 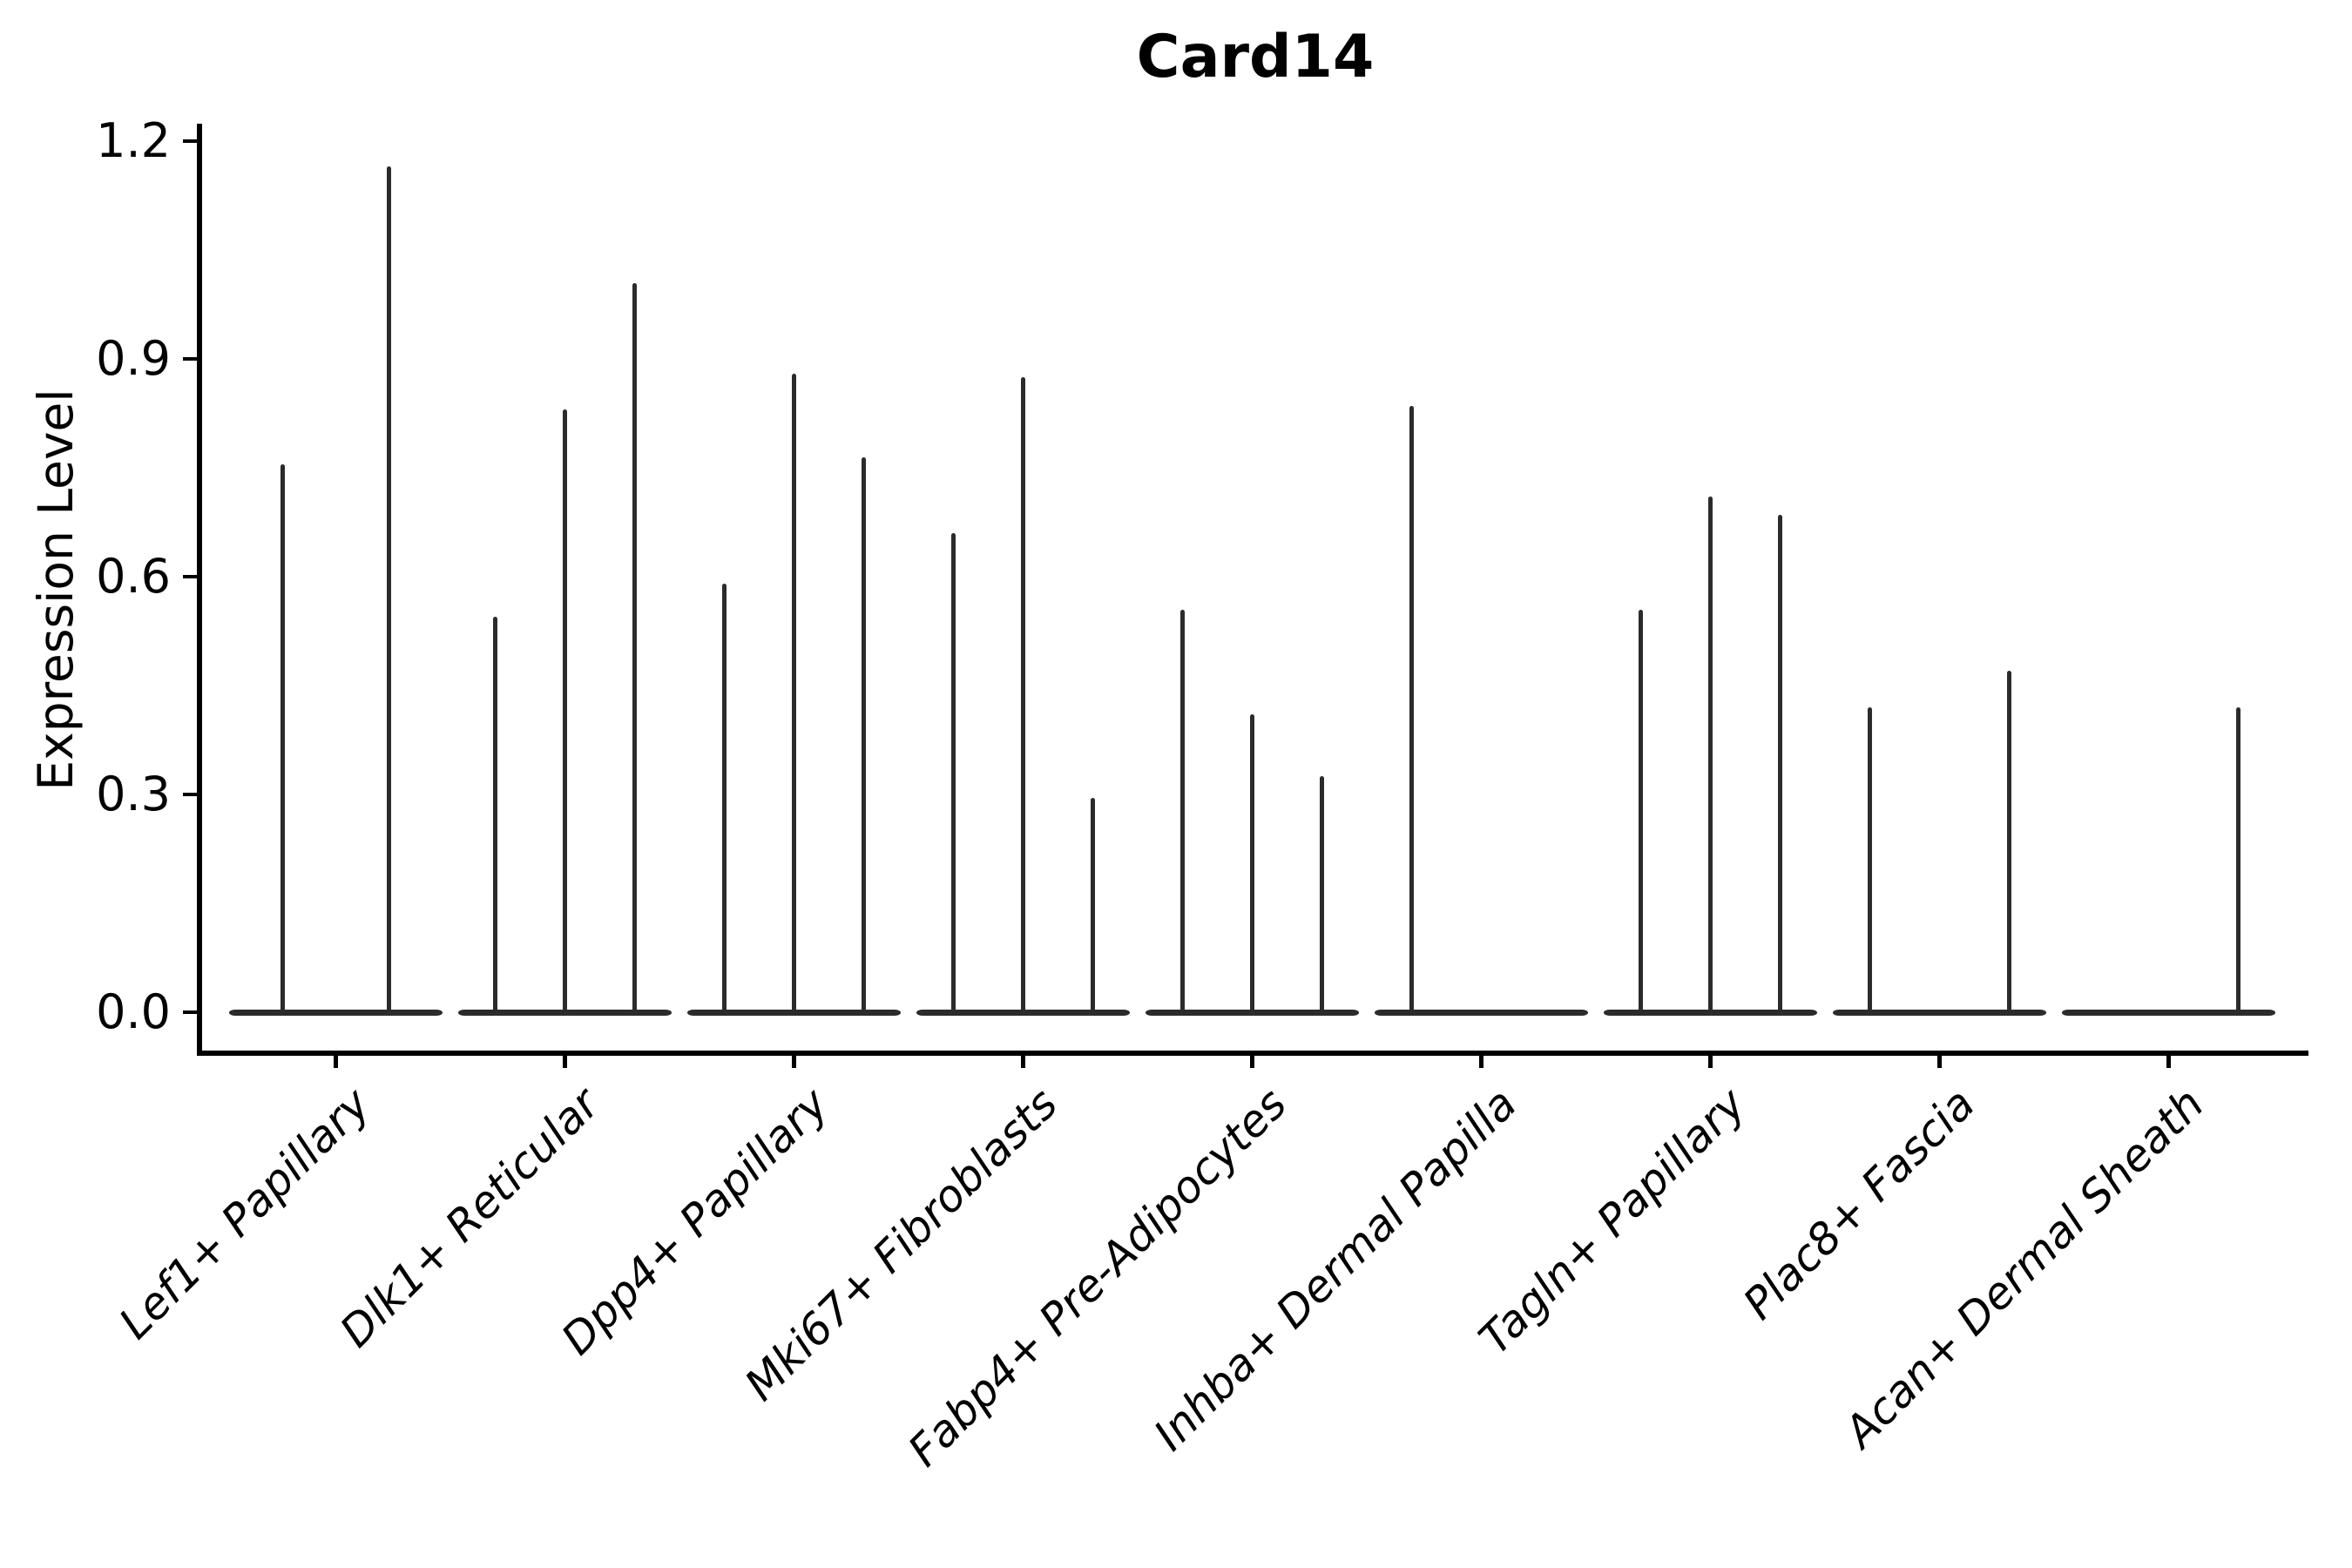 I want to click on y-tick-label: 0.3, so click(x=134, y=794).